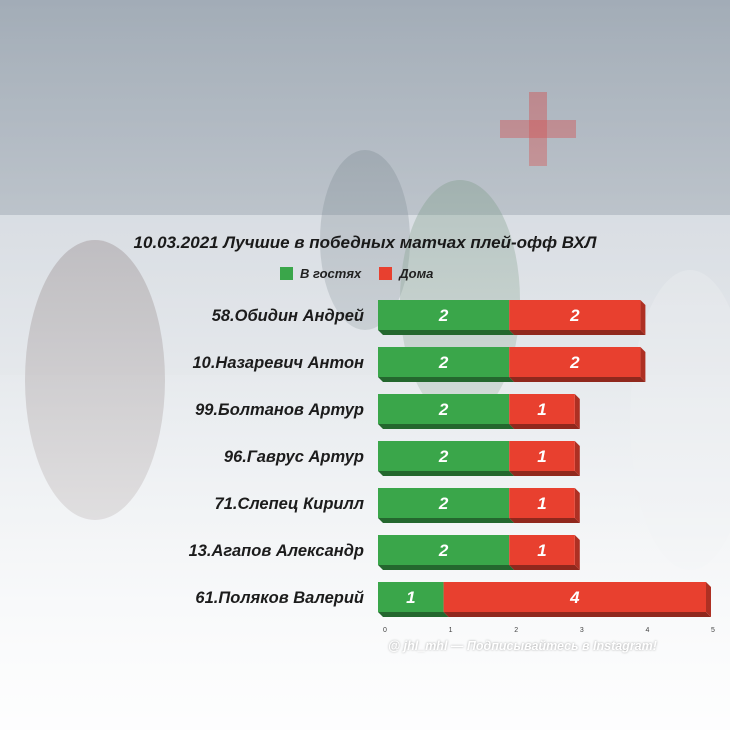  I want to click on chart-legend: В гостях Дома, so click(356, 273).